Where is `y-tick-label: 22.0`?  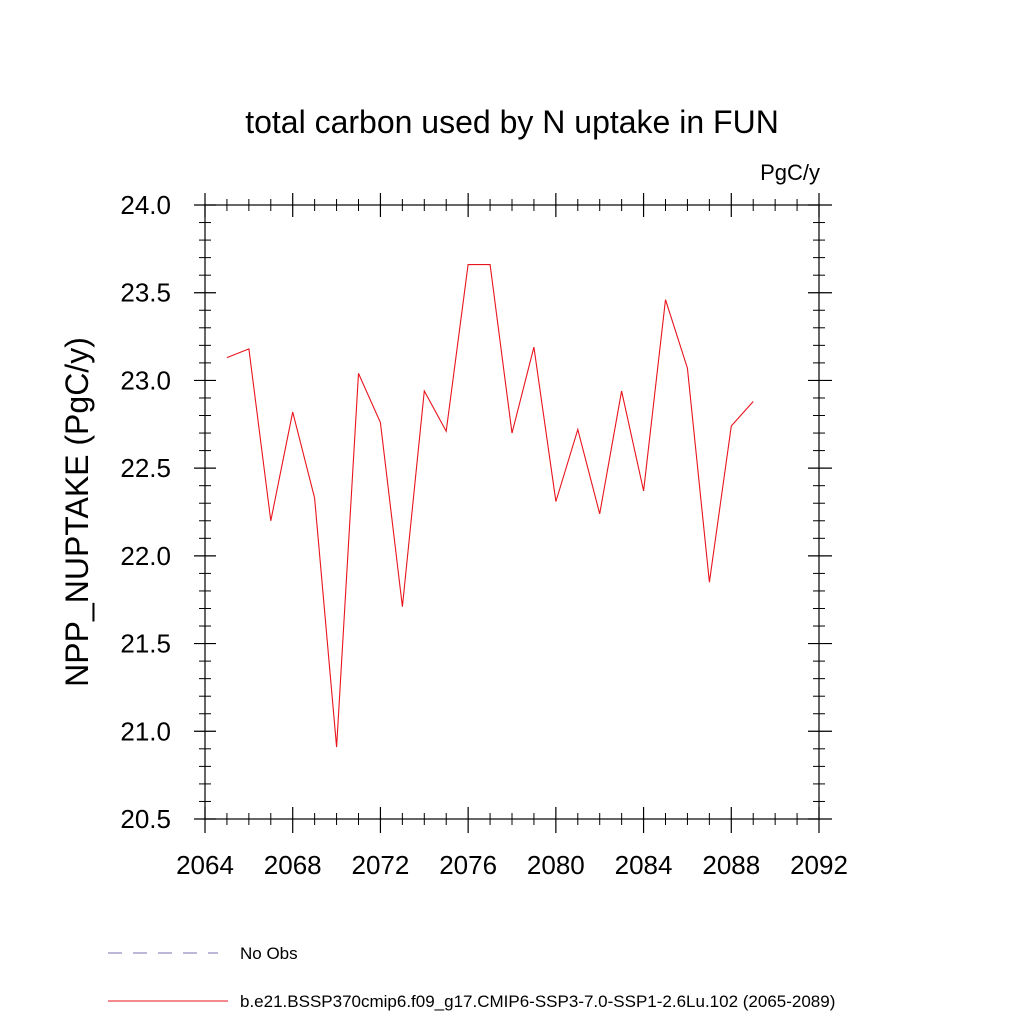
y-tick-label: 22.0 is located at coordinates (145, 556).